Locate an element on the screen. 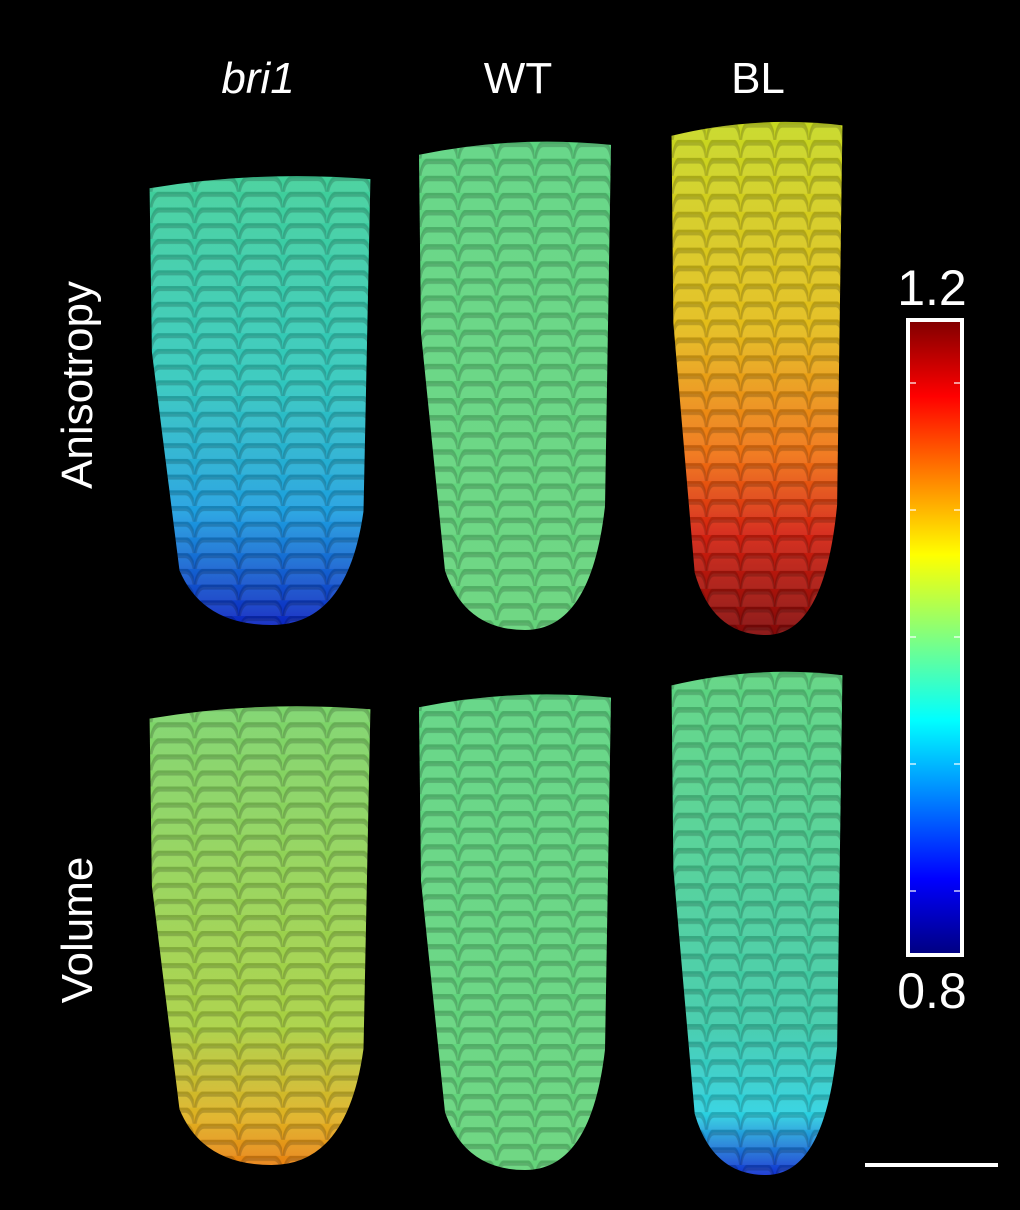 This screenshot has height=1210, width=1020. column-label: BL is located at coordinates (758, 78).